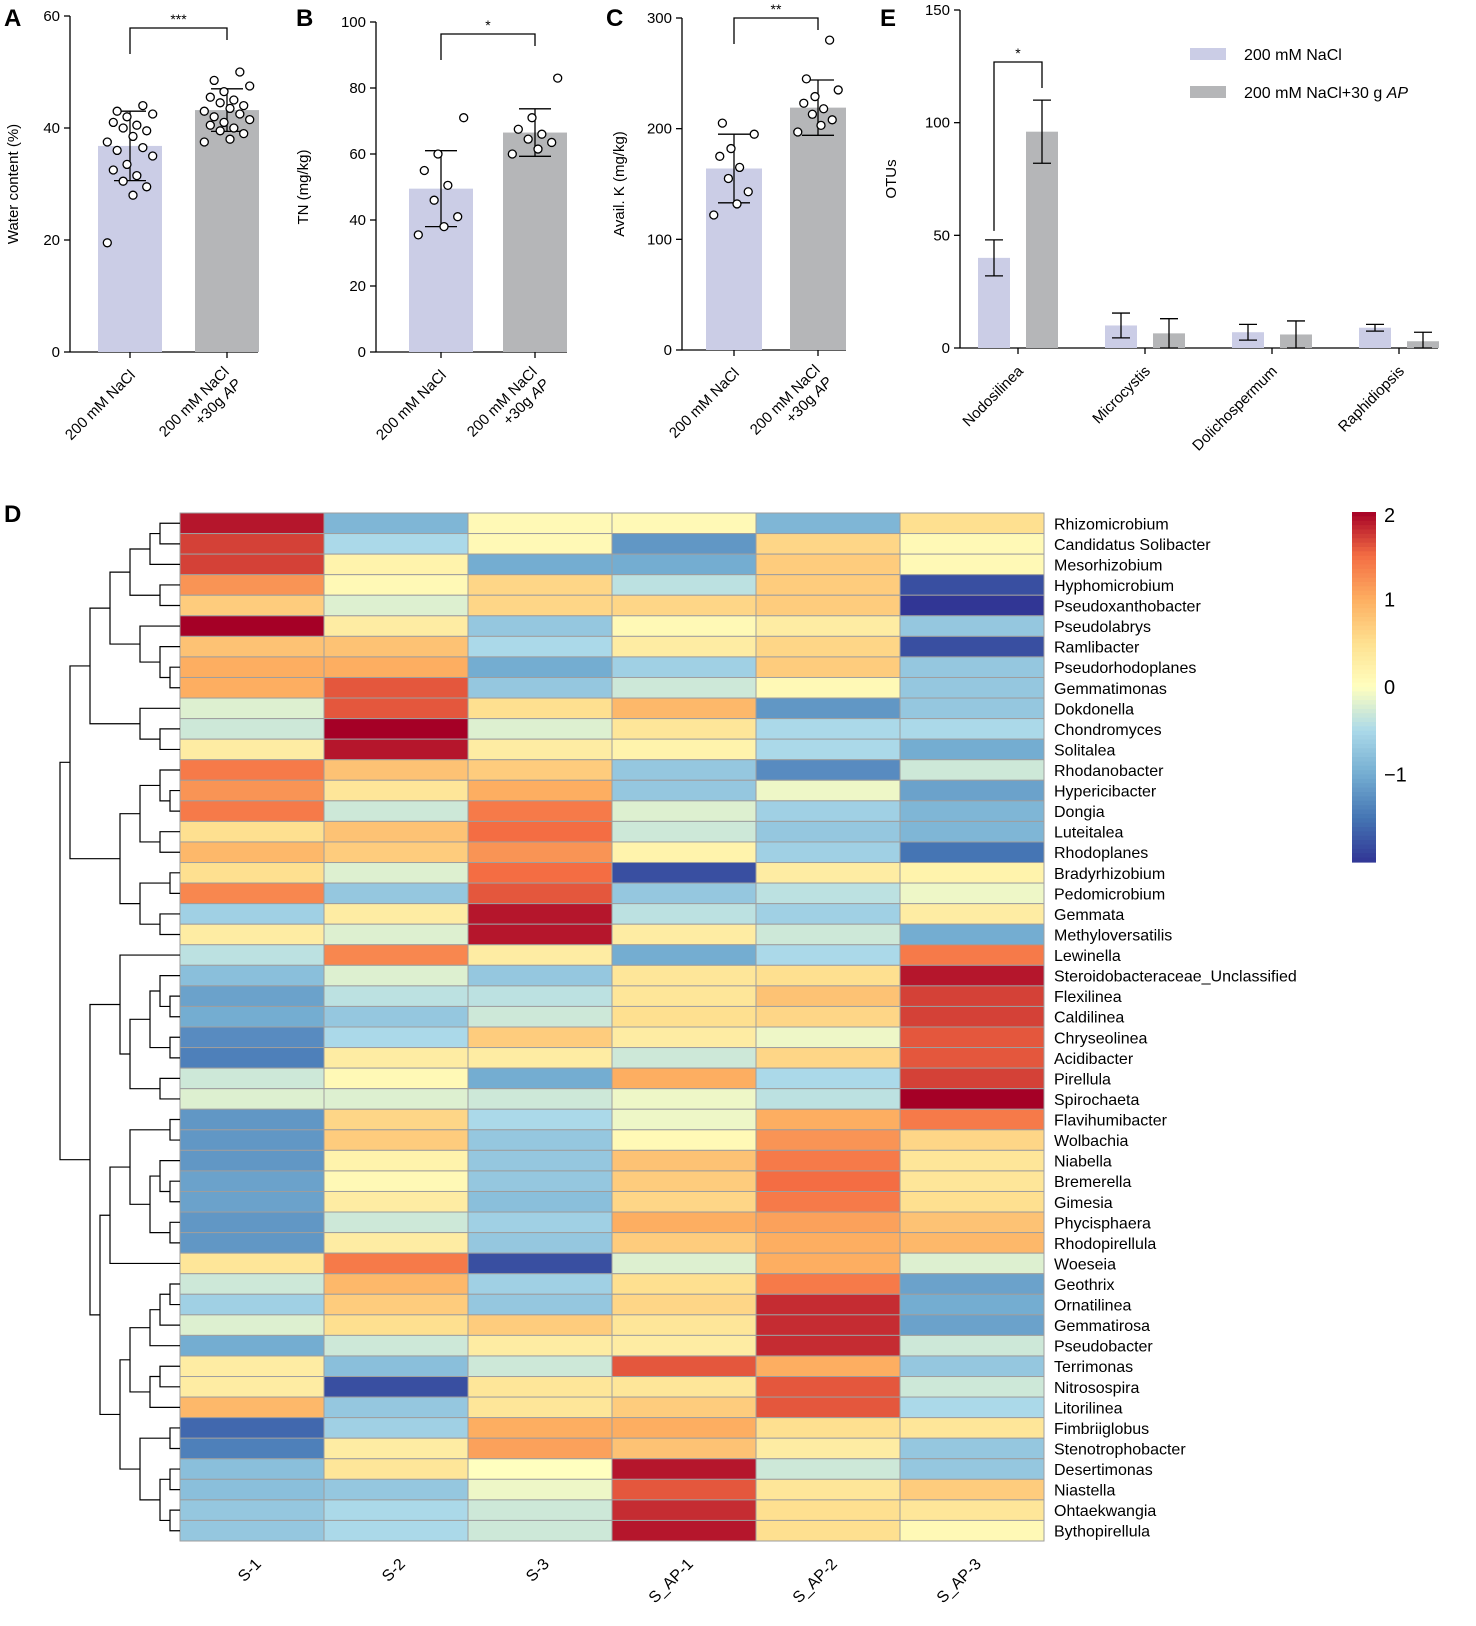 Image resolution: width=1476 pixels, height=1626 pixels. I want to click on heatmap-row-label: Rhodanobacter, so click(1109, 771).